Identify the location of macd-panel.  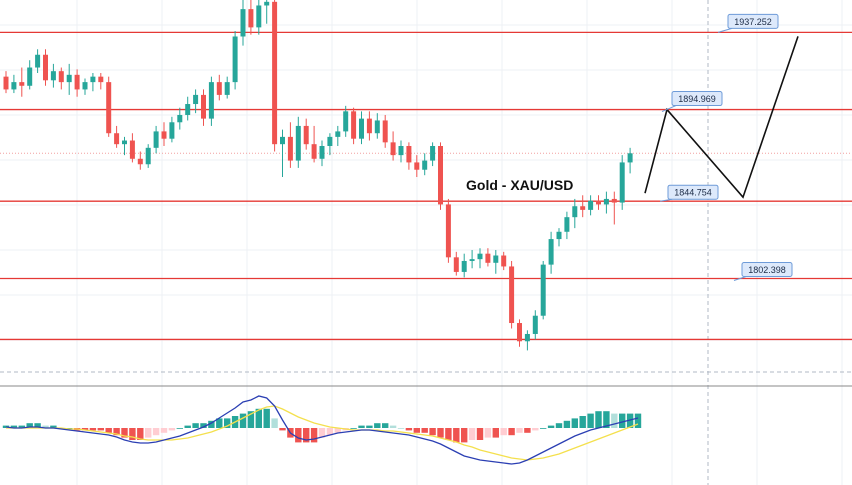
(322, 430).